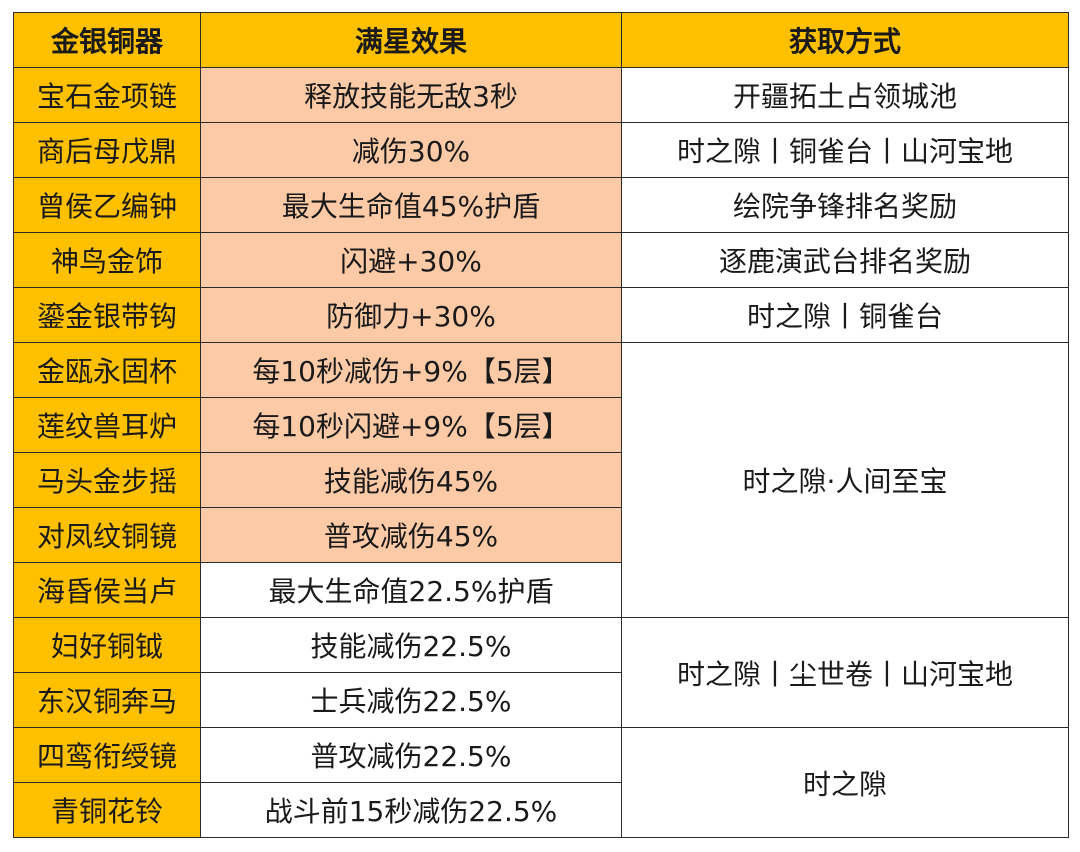 The height and width of the screenshot is (852, 1080). I want to click on row-name: 对凤纹铜镜, so click(107, 535).